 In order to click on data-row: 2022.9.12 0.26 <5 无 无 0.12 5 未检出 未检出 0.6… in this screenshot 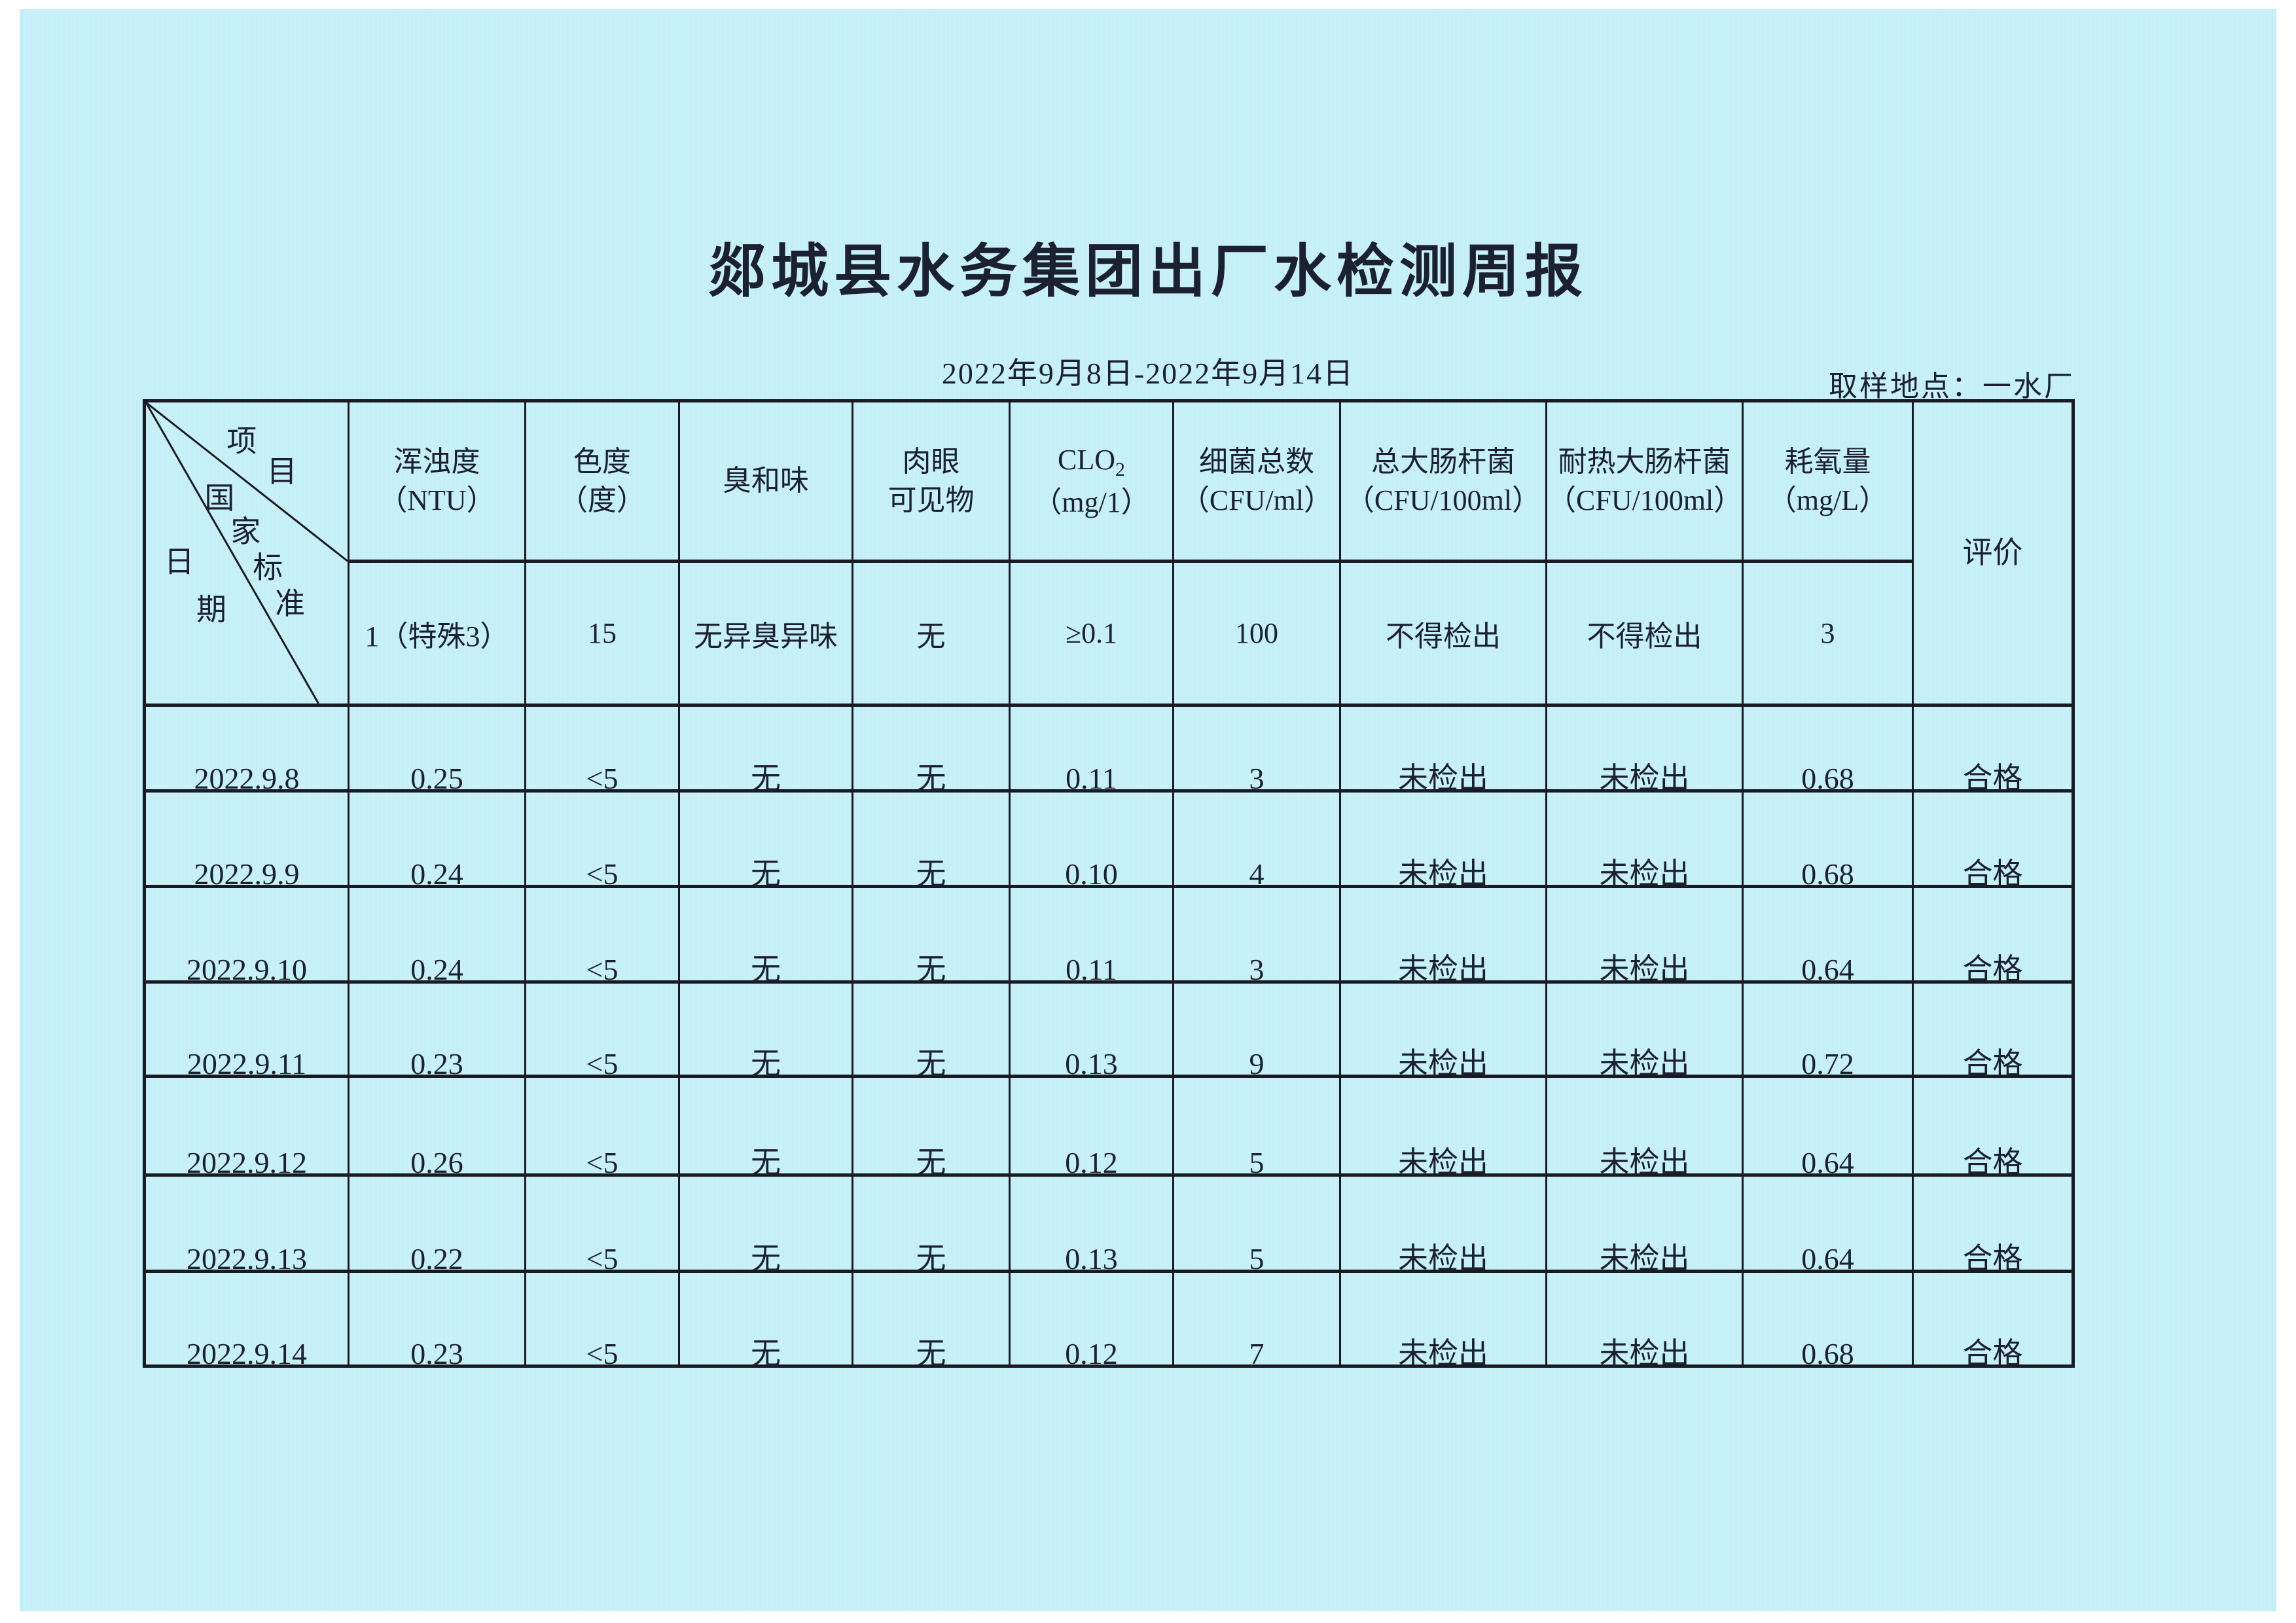, I will do `click(1108, 1126)`.